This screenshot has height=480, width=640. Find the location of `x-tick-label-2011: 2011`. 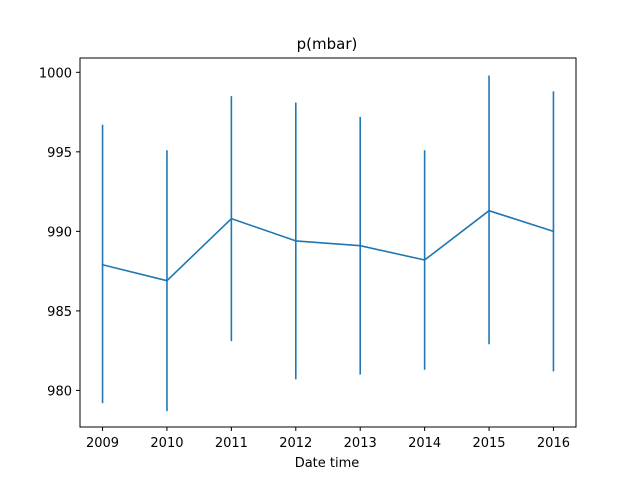

x-tick-label-2011: 2011 is located at coordinates (231, 443).